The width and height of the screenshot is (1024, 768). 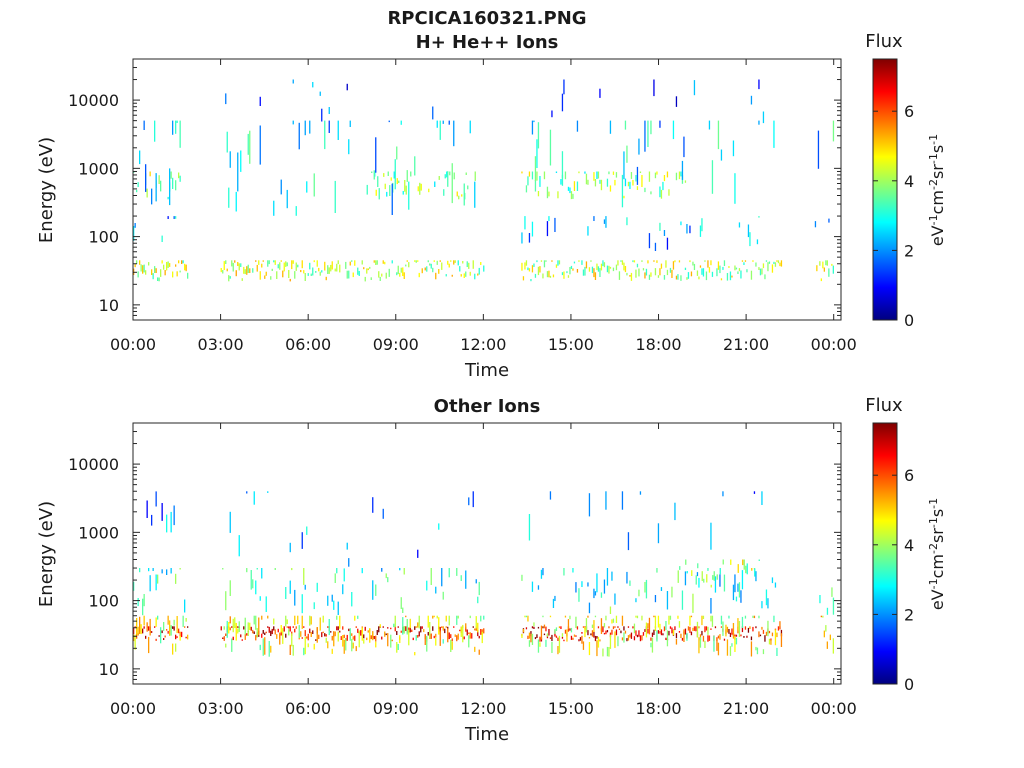 What do you see at coordinates (885, 189) in the screenshot?
I see `colorbar` at bounding box center [885, 189].